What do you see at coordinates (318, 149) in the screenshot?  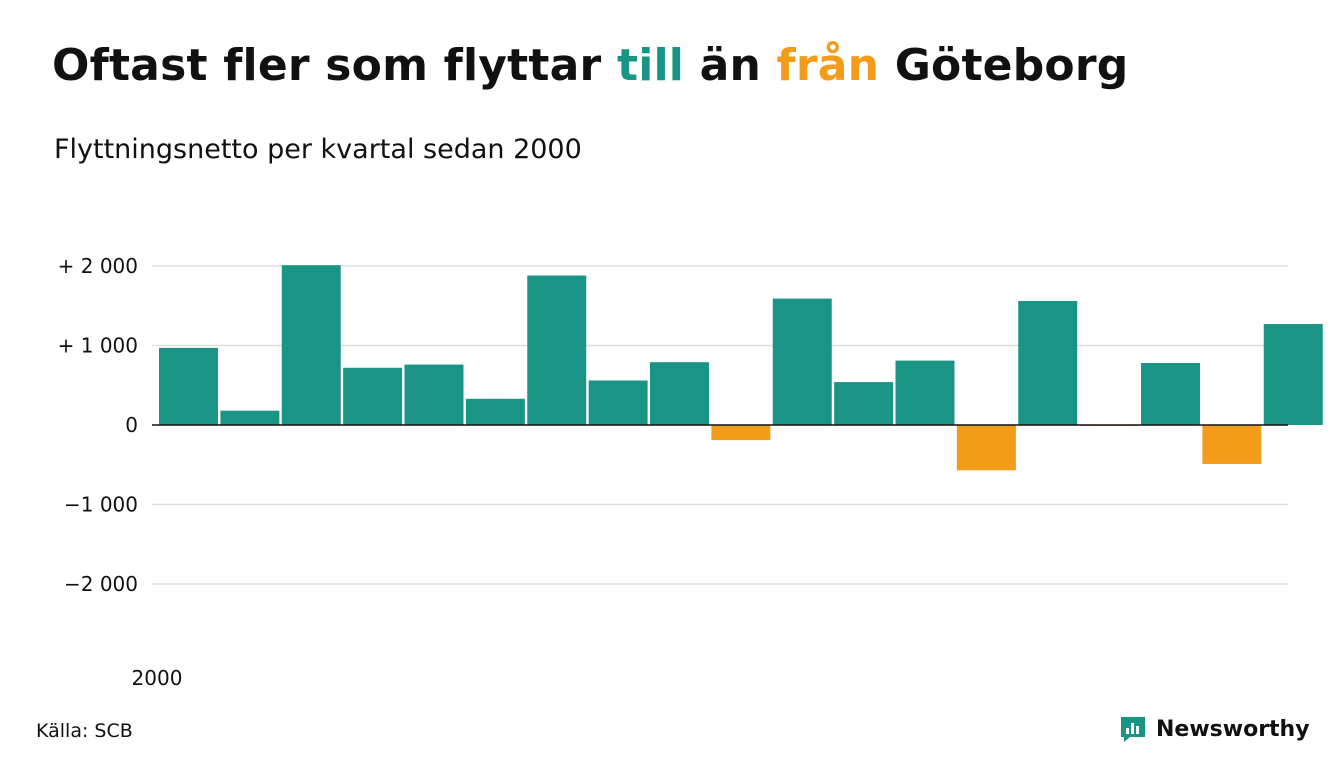 I see `chart-subtitle: Flyttningsnetto per kvartal sedan 2000` at bounding box center [318, 149].